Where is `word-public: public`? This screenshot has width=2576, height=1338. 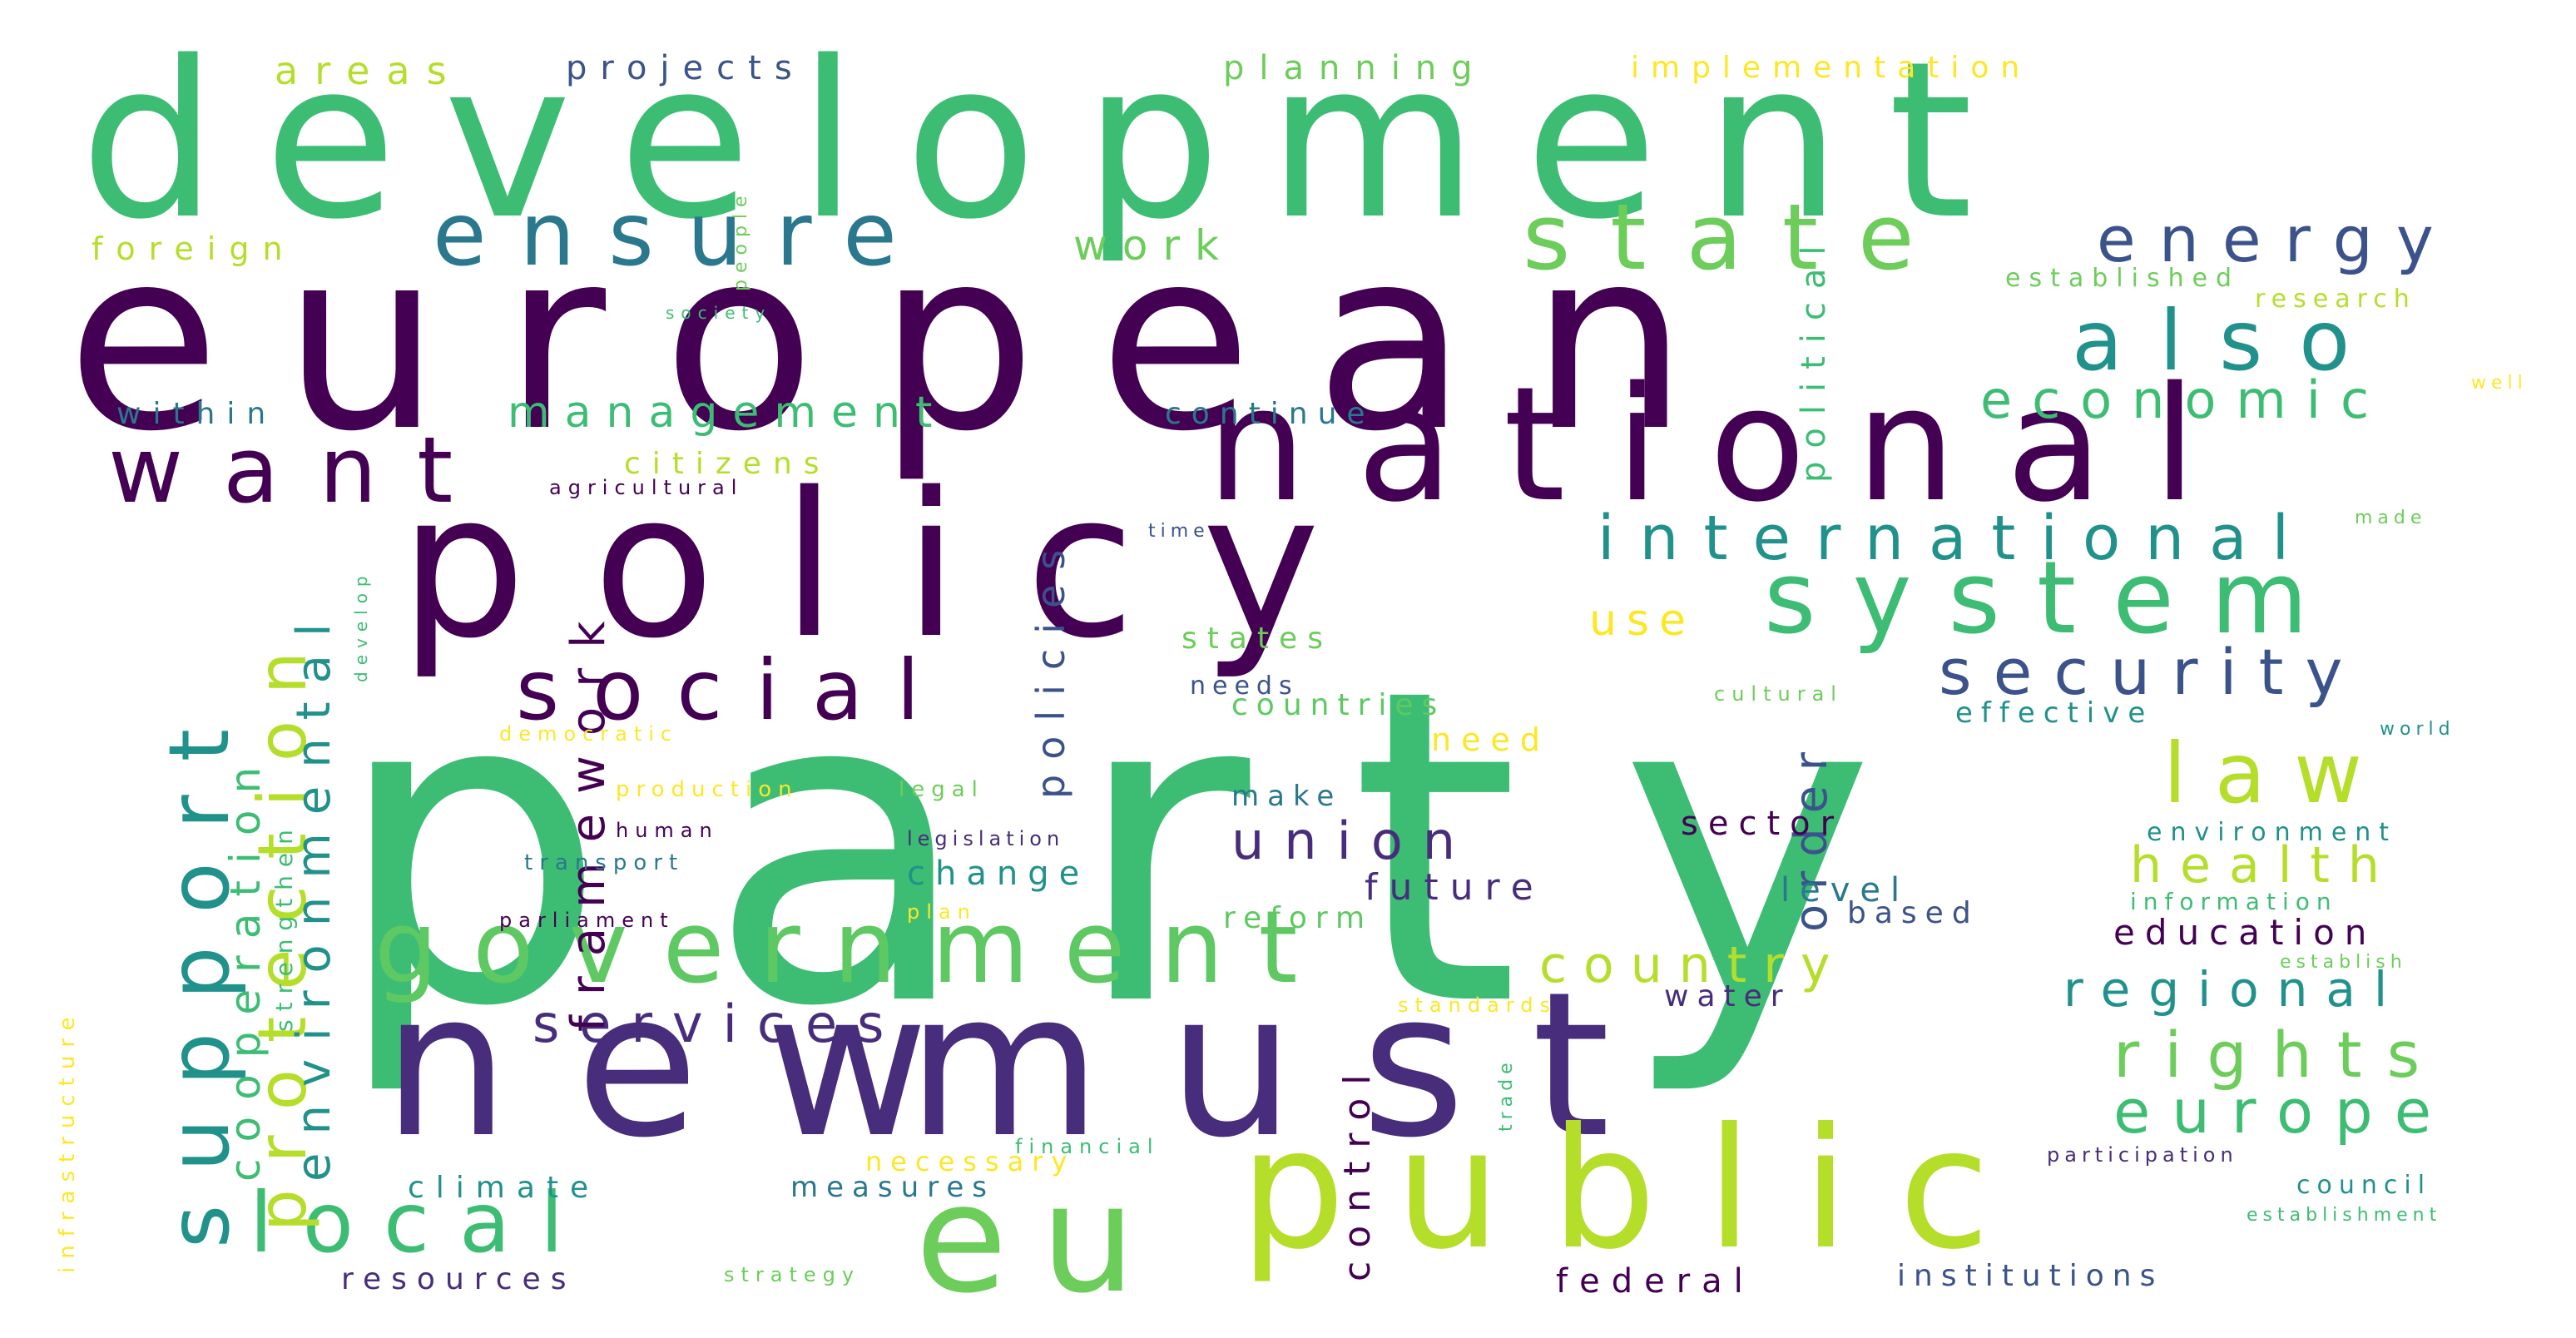
word-public: public is located at coordinates (1640, 1189).